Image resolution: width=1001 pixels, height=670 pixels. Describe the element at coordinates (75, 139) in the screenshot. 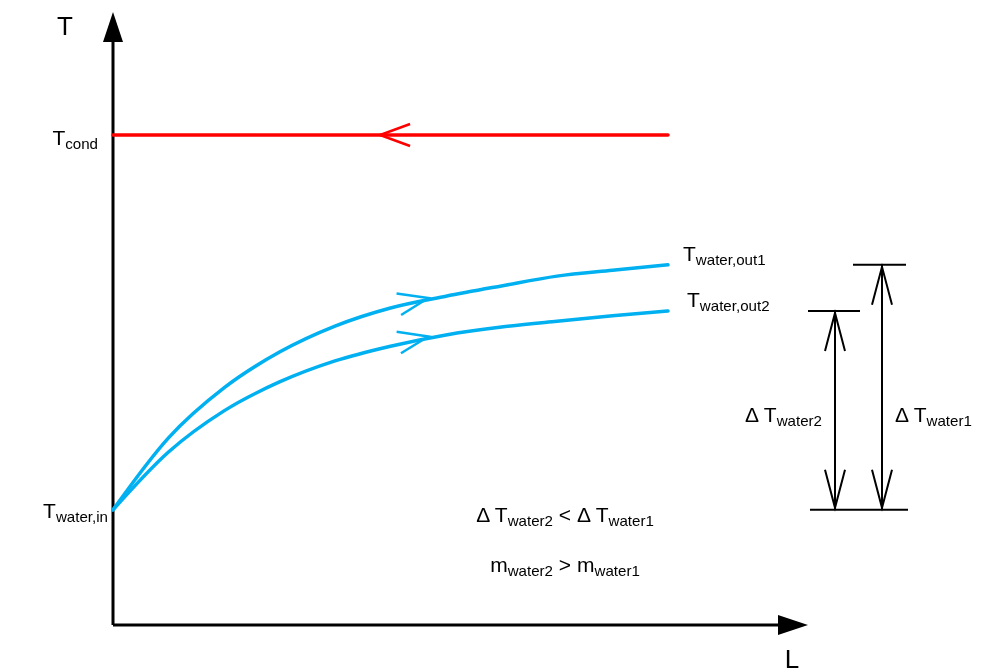

I see `series-label: T$_{cond}$` at that location.